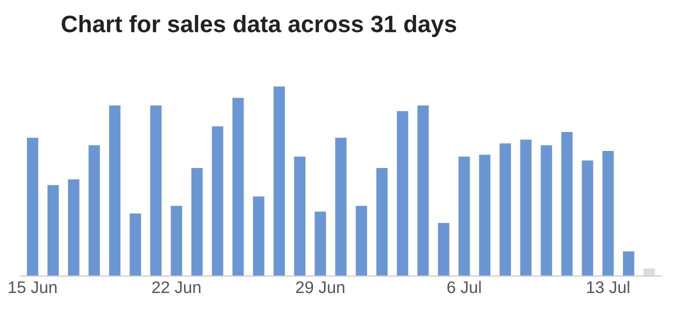  I want to click on x-tick-label: 29 Jun, so click(320, 287).